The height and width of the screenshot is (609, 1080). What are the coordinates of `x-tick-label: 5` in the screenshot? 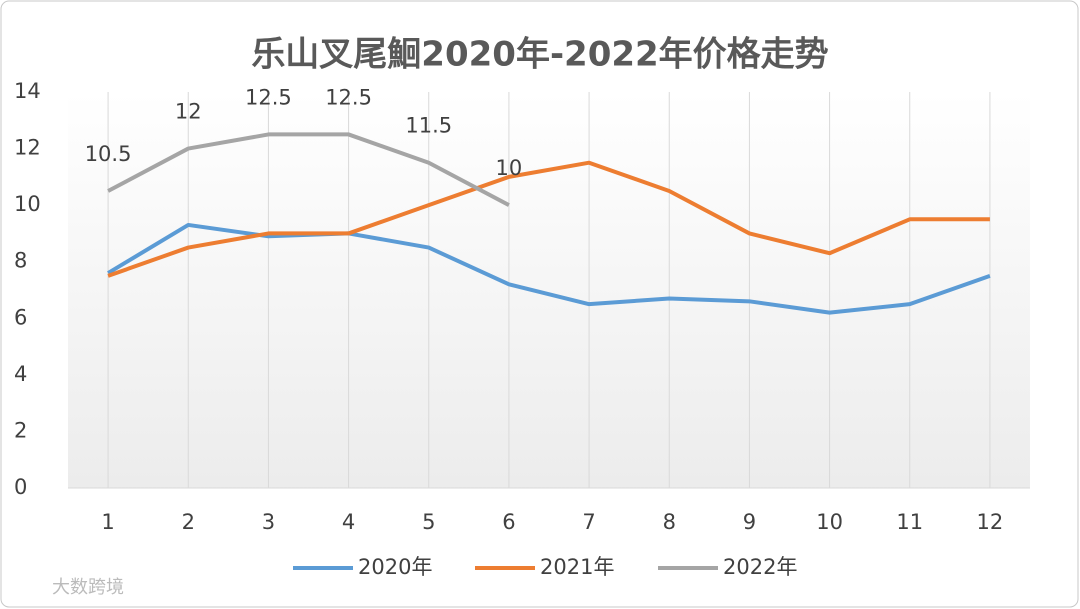 It's located at (428, 522).